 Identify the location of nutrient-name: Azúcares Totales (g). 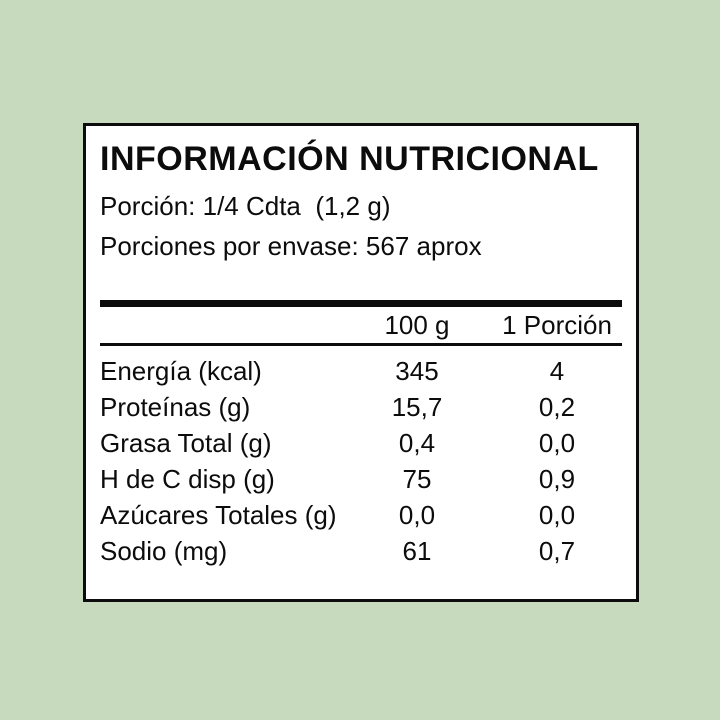
(218, 514).